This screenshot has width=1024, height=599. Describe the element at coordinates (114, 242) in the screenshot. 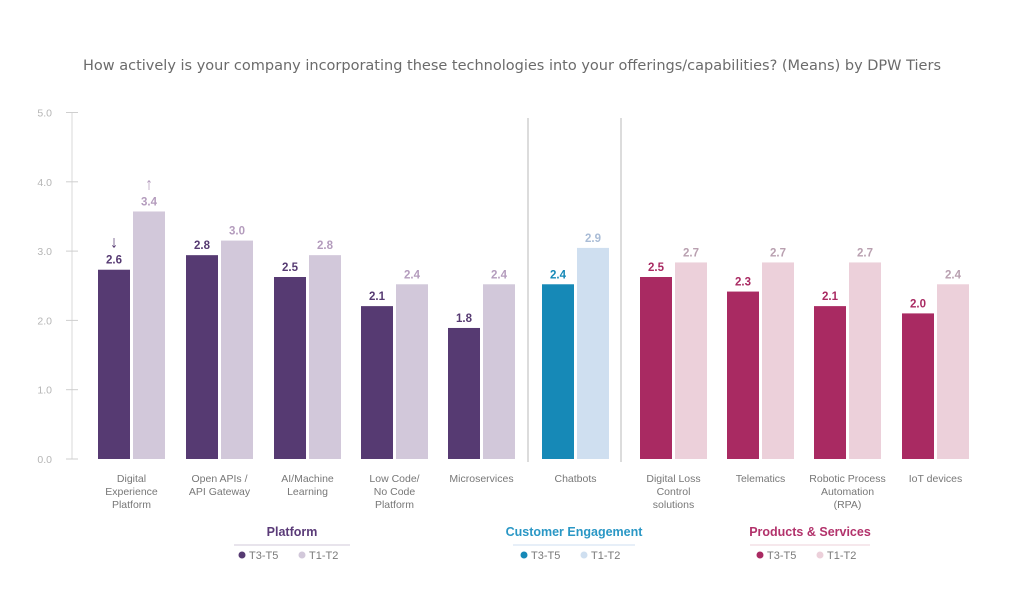

I see `arrow-down-icon: ↓` at that location.